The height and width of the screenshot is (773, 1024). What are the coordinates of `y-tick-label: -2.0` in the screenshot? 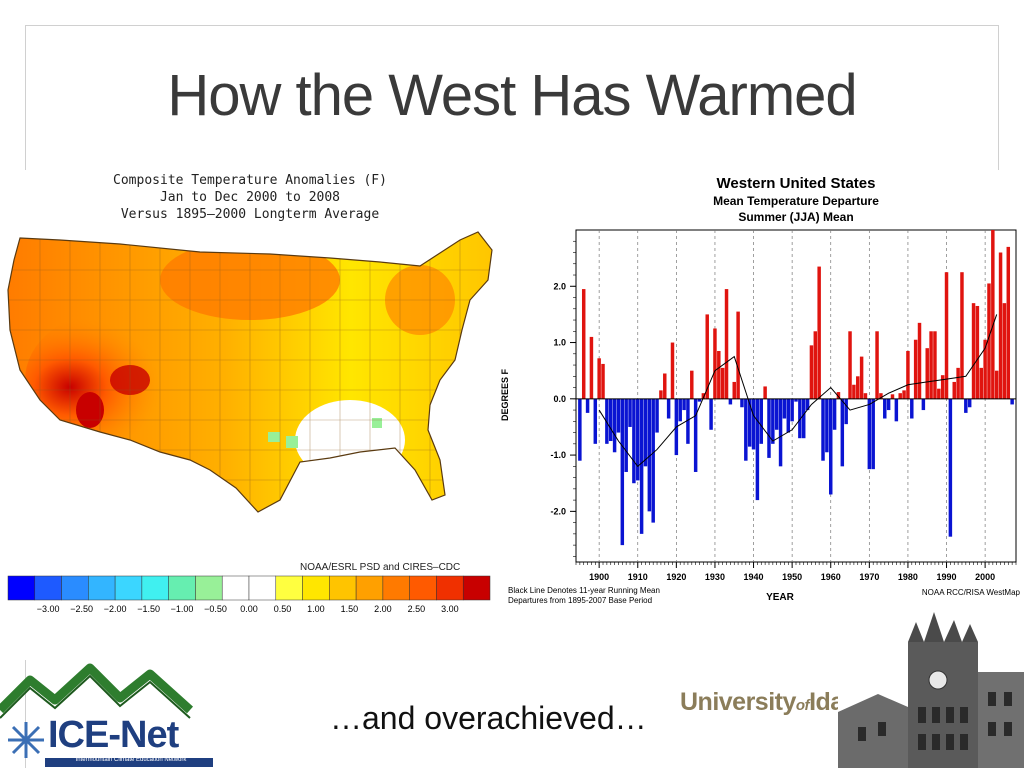 It's located at (558, 511).